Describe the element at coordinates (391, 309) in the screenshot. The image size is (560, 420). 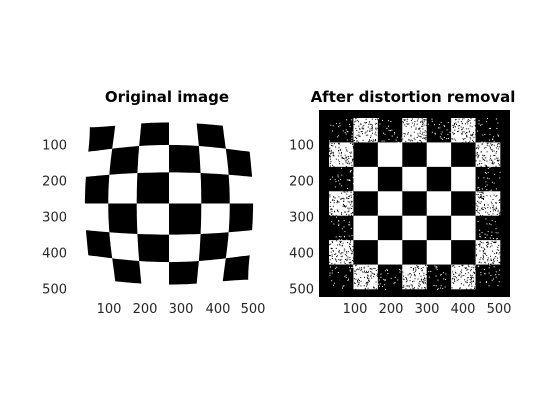
I see `x-tick-label: 200` at that location.